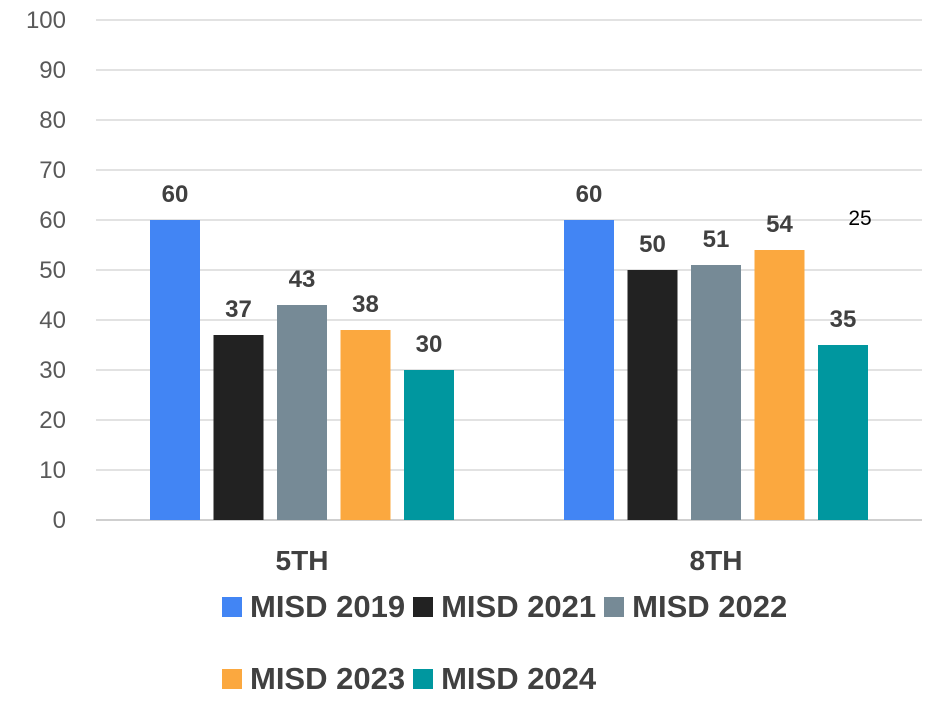 The width and height of the screenshot is (930, 726). Describe the element at coordinates (59, 520) in the screenshot. I see `y-tick-label: 0` at that location.